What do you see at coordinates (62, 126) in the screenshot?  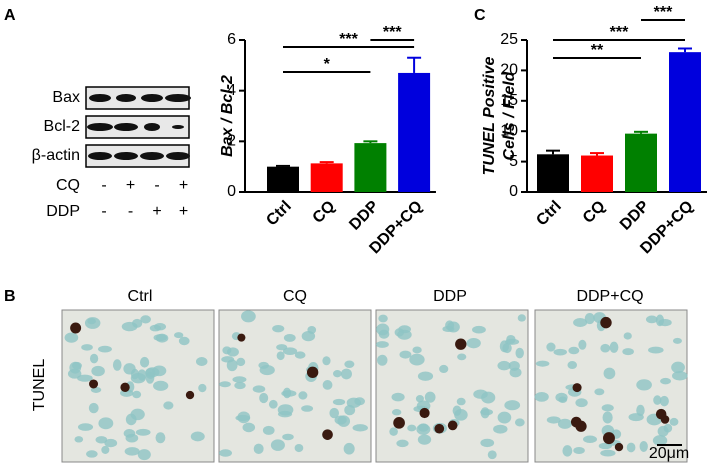 I see `blot-label: Bcl-2` at bounding box center [62, 126].